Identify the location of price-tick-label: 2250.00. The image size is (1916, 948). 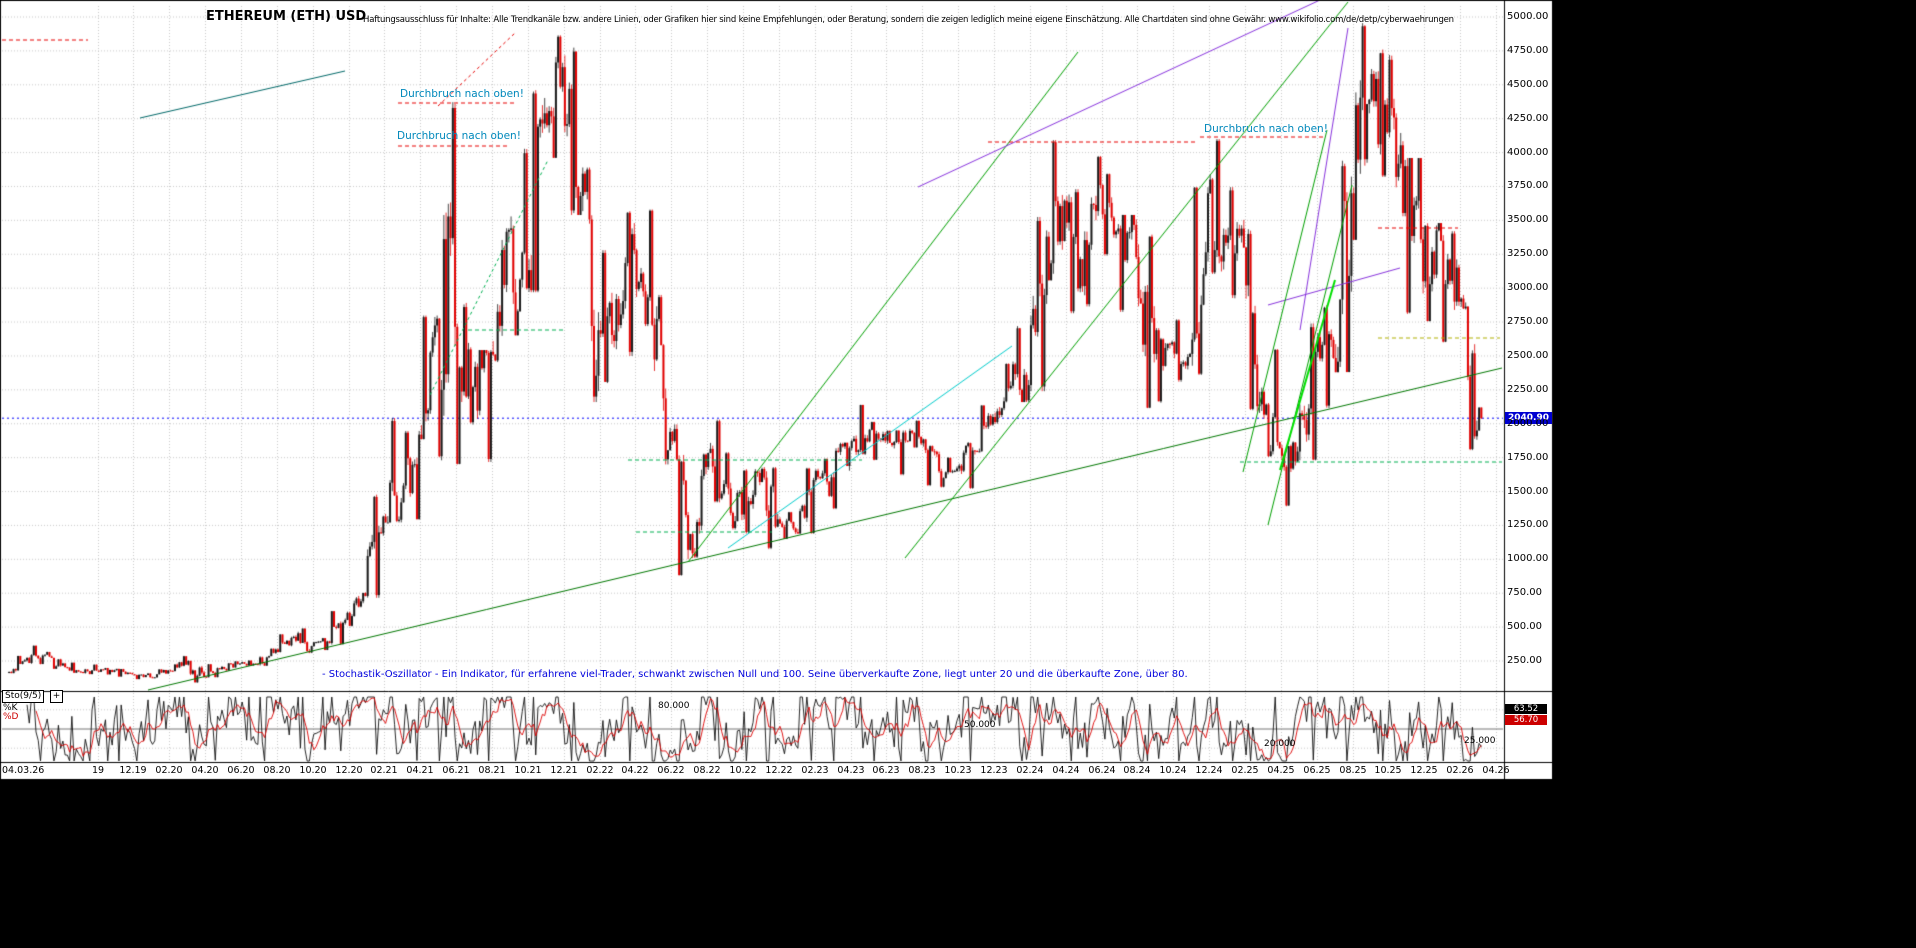
(1528, 389).